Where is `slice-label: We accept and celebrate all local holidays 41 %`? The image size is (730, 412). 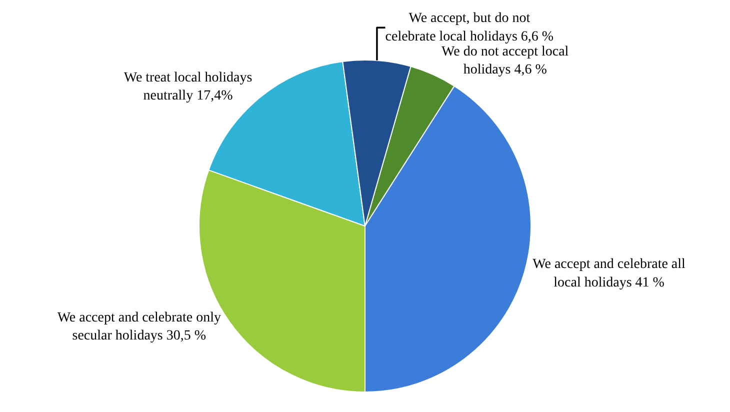
slice-label: We accept and celebrate all local holidays 41 % is located at coordinates (609, 273).